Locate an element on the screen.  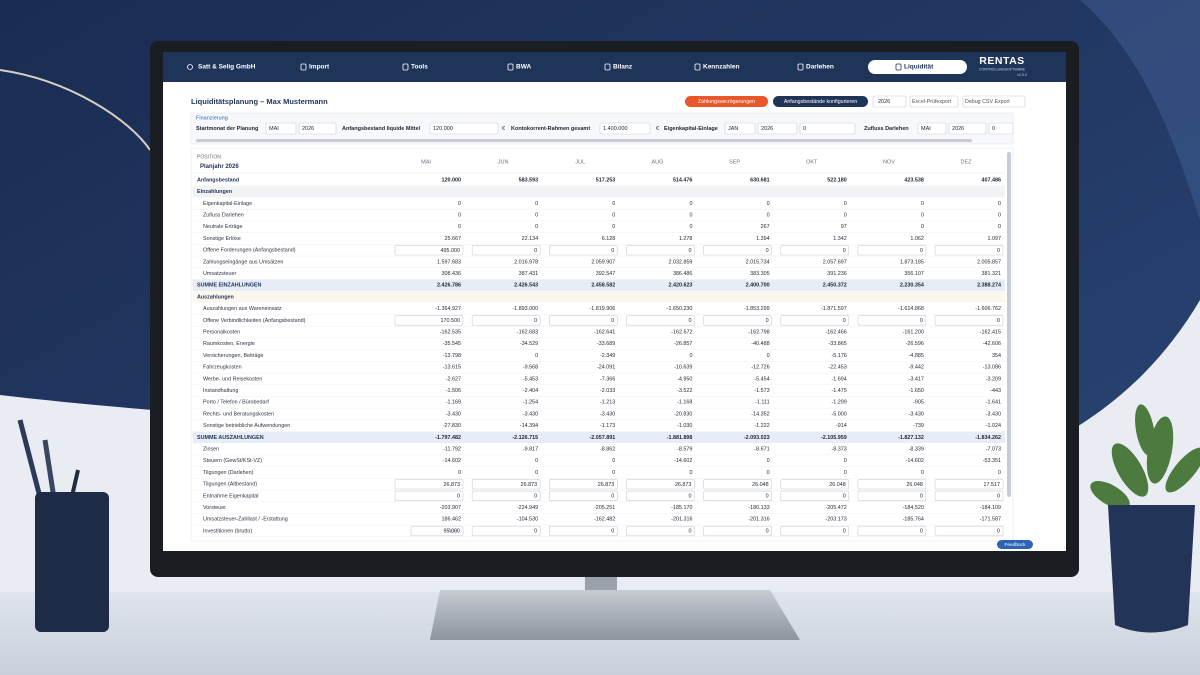
nav-item: Tools is located at coordinates (419, 67).